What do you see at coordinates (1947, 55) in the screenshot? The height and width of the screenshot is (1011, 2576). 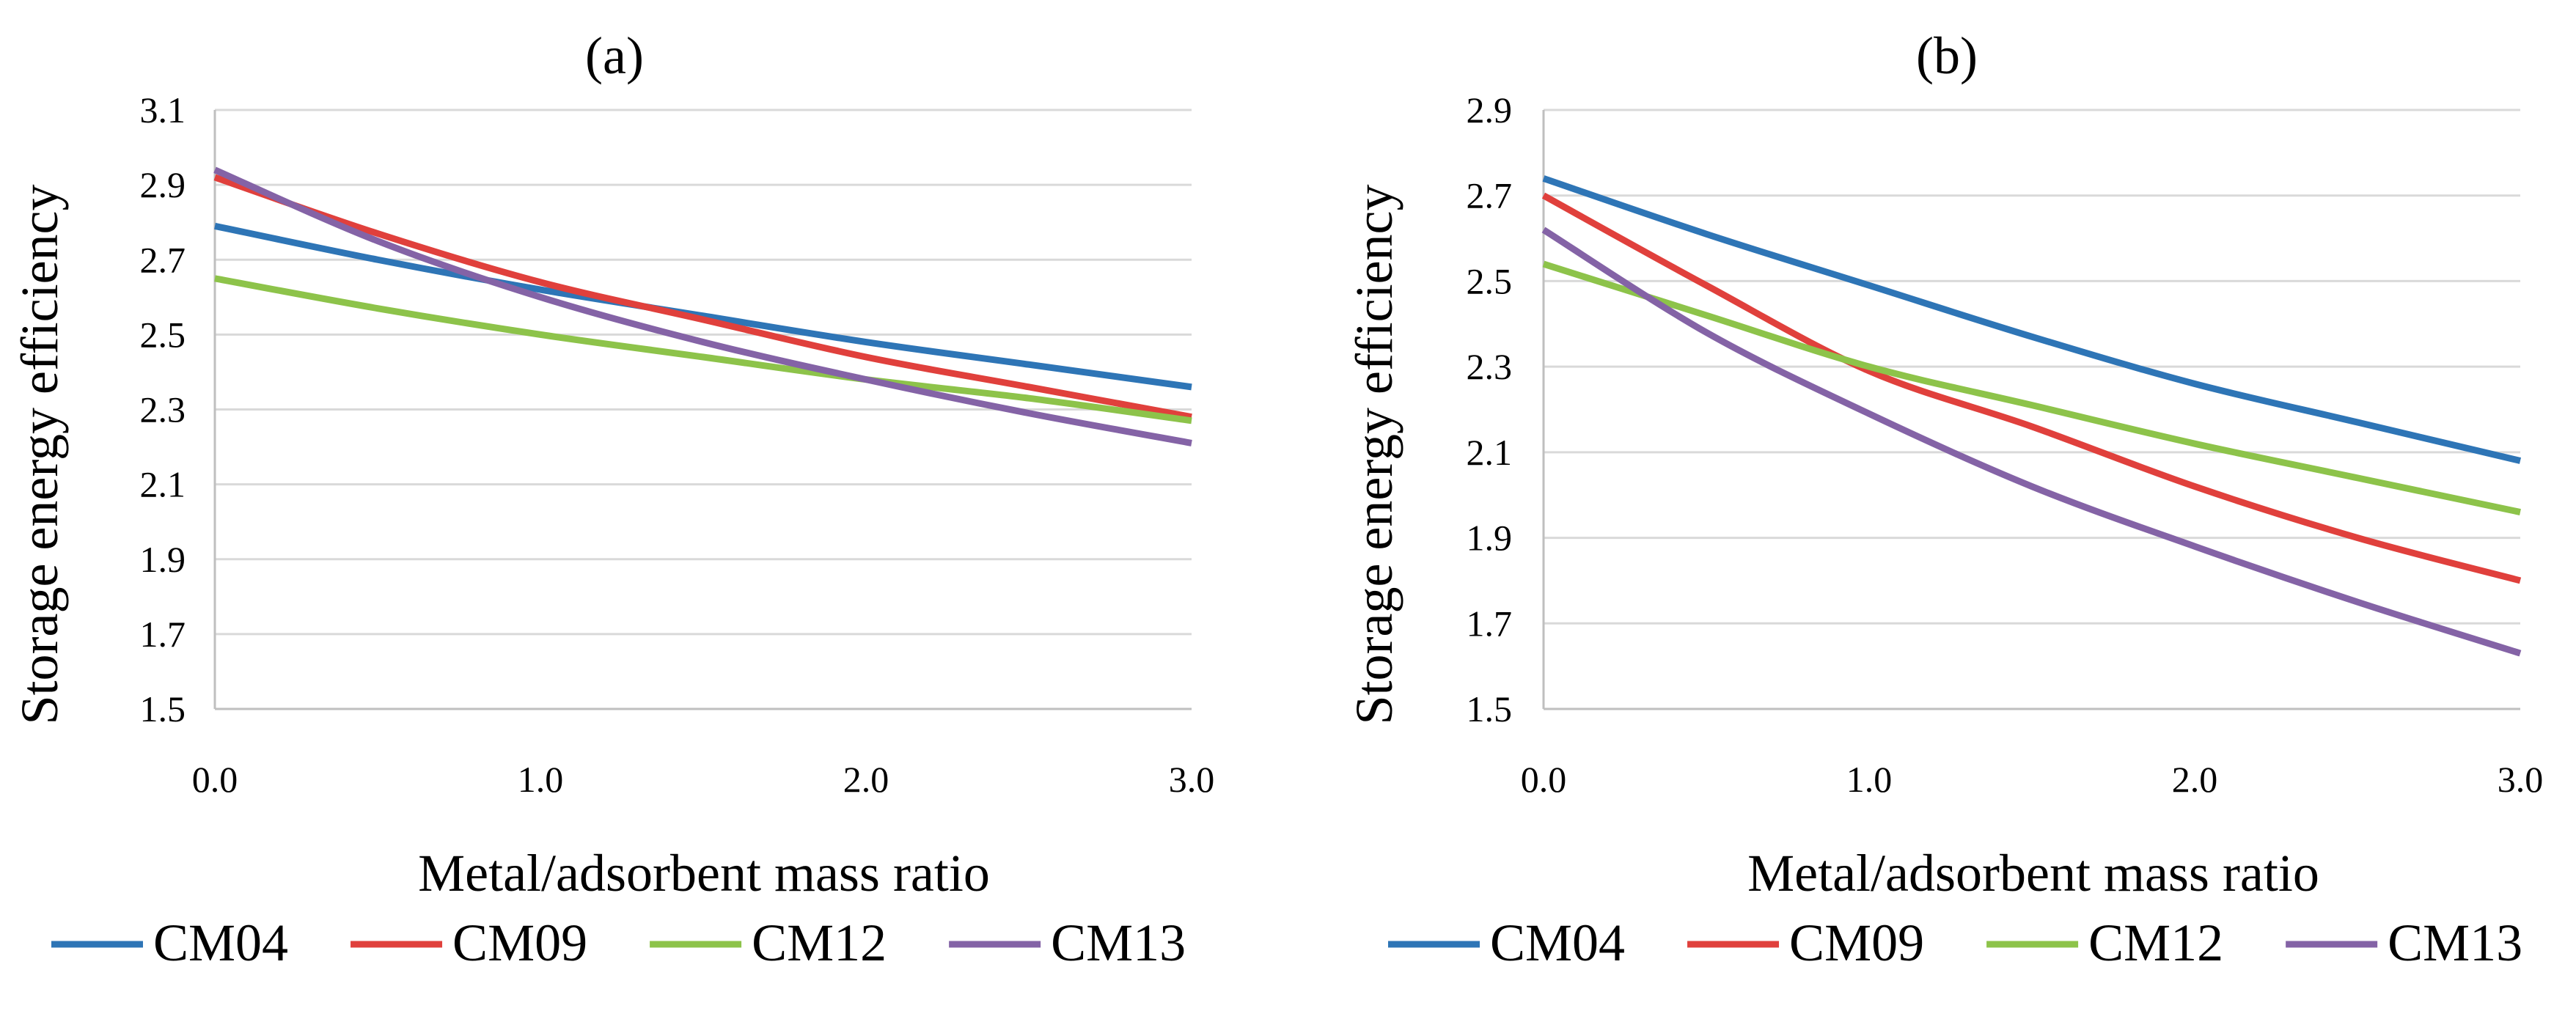 I see `chart-title: (b)` at bounding box center [1947, 55].